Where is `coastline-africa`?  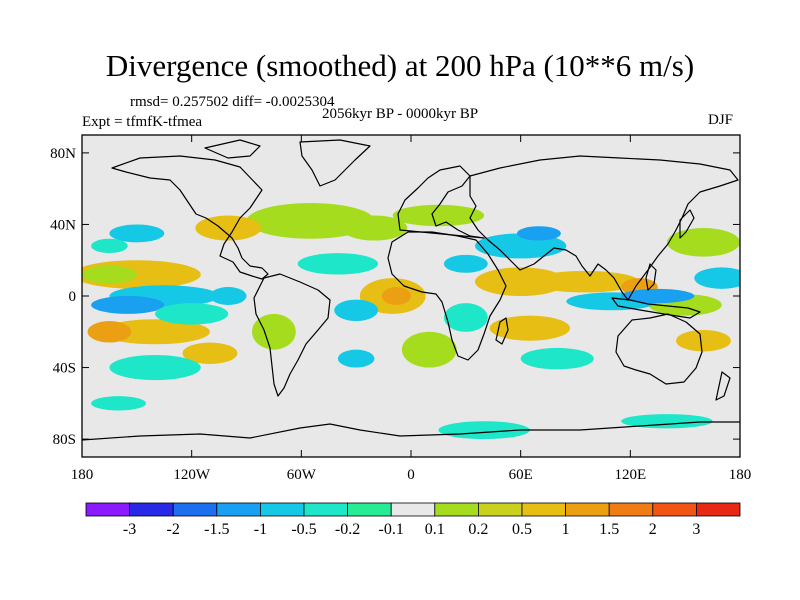
coastline-africa is located at coordinates (447, 296).